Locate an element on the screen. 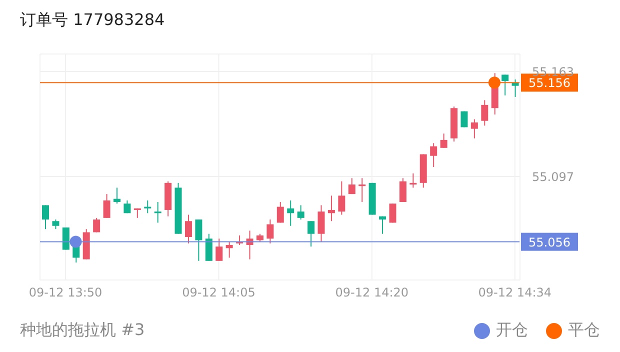  x-tick-label: 09-12 13:50 is located at coordinates (65, 293).